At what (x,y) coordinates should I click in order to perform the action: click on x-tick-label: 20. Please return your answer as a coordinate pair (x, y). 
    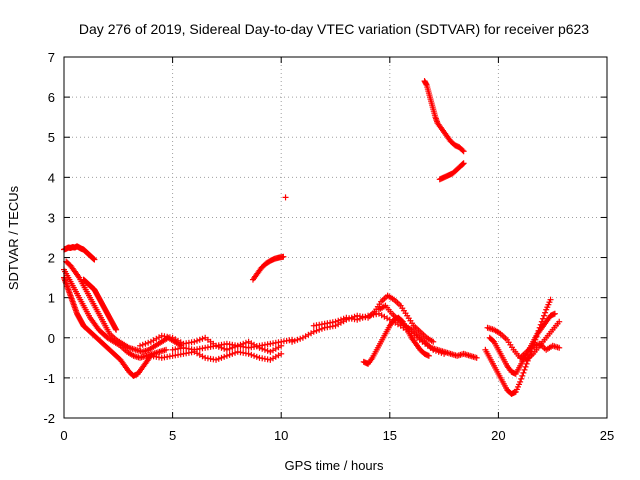
    Looking at the image, I should click on (498, 435).